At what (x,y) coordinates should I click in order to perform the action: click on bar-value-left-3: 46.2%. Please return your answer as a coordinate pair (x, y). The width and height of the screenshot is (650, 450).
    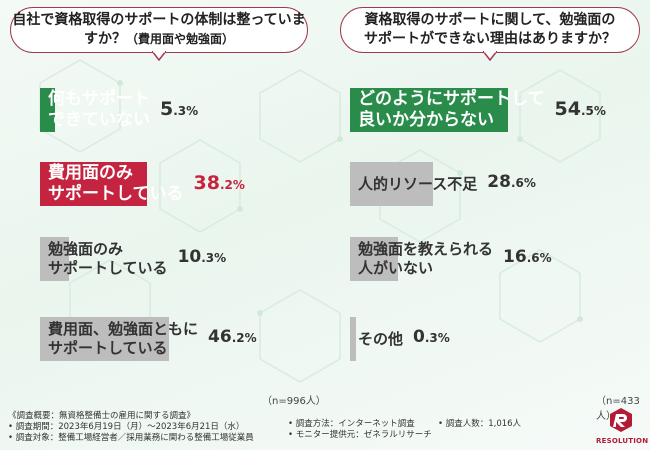
    Looking at the image, I should click on (232, 337).